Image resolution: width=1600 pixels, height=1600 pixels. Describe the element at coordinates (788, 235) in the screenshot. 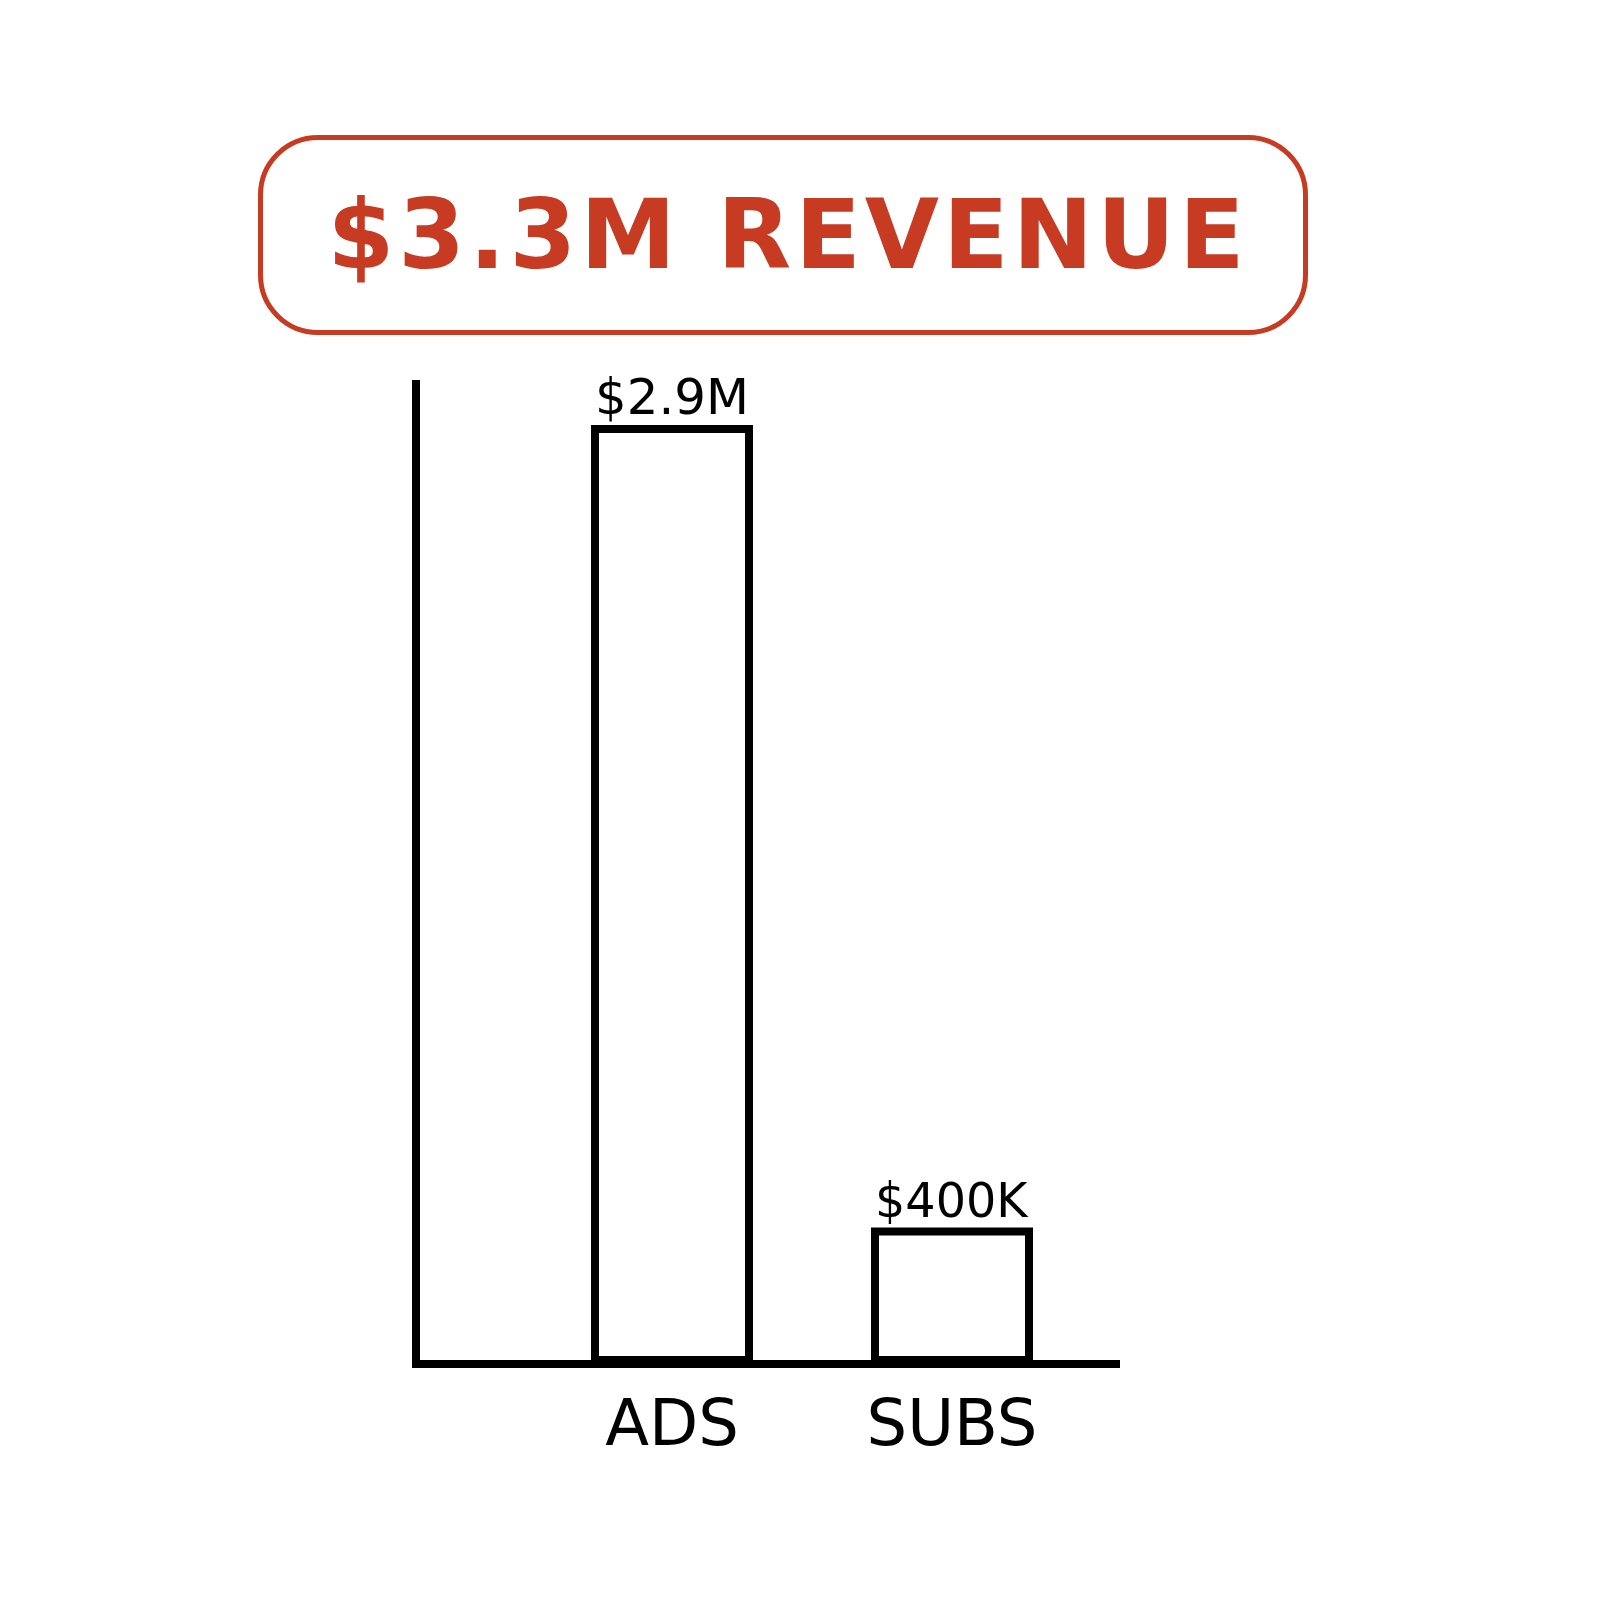

I see `chart-title: $3.3M REVENUE` at that location.